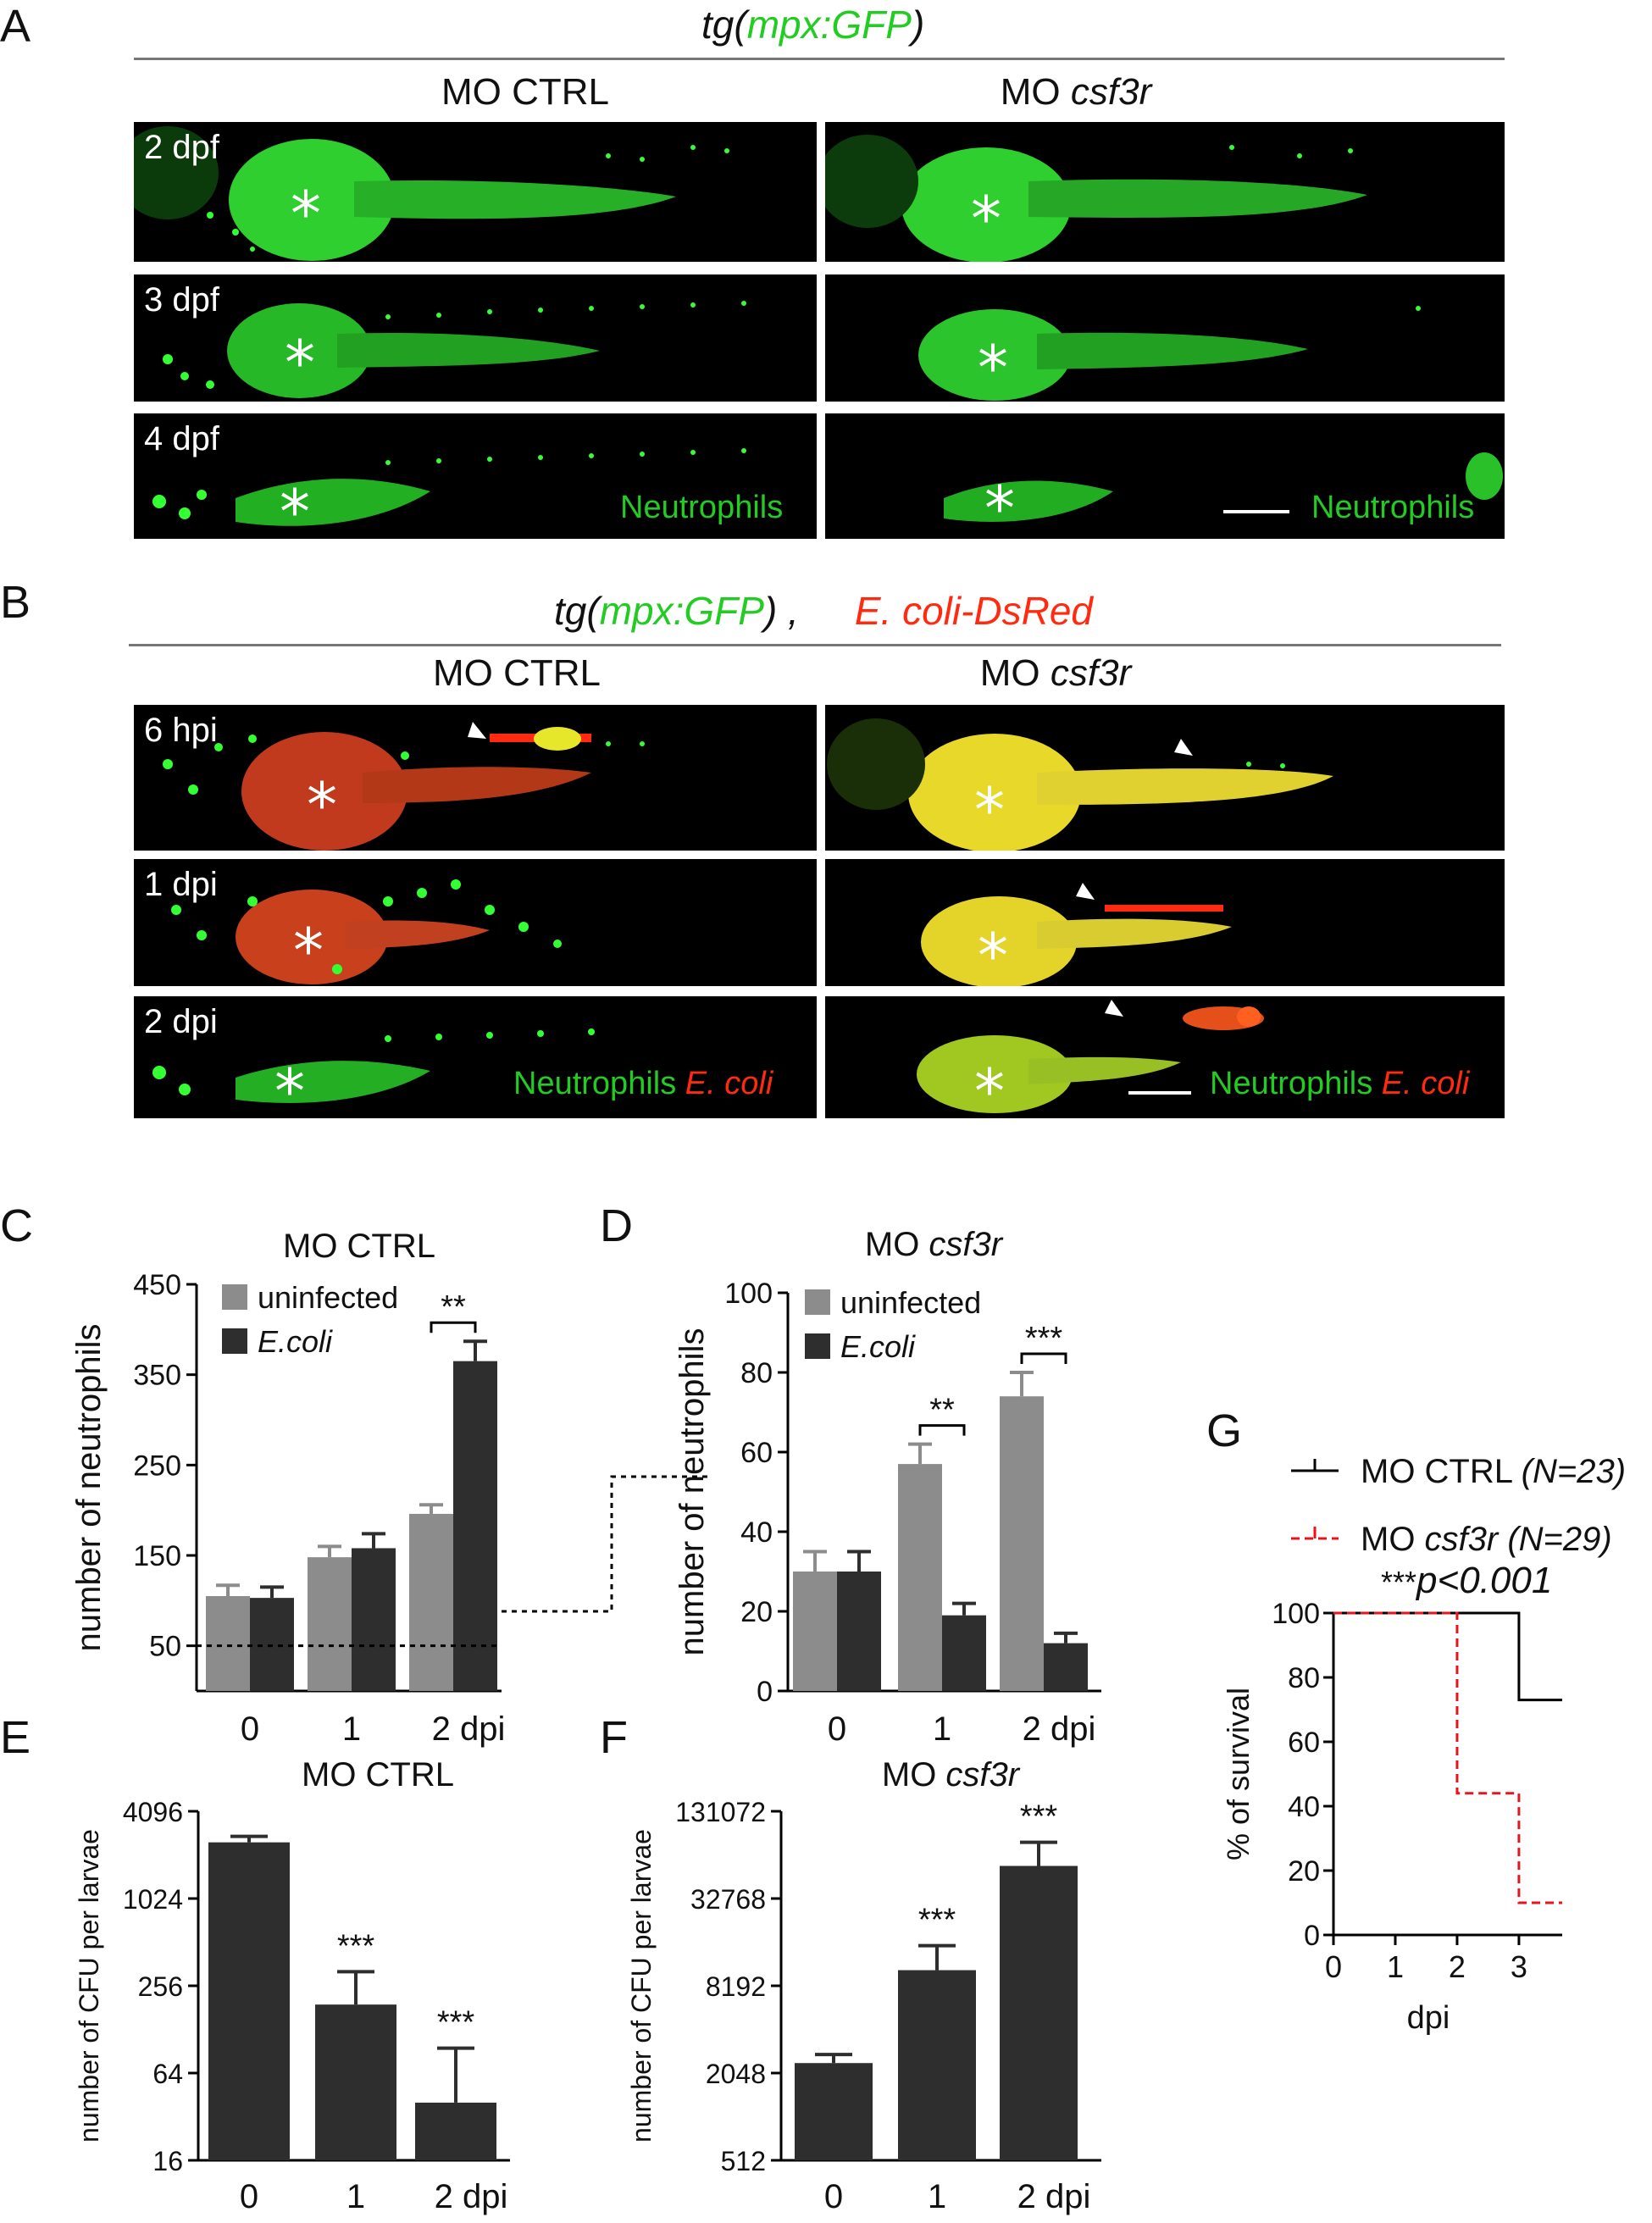  What do you see at coordinates (167, 2074) in the screenshot?
I see `chart-e-y-tick-label: 64` at bounding box center [167, 2074].